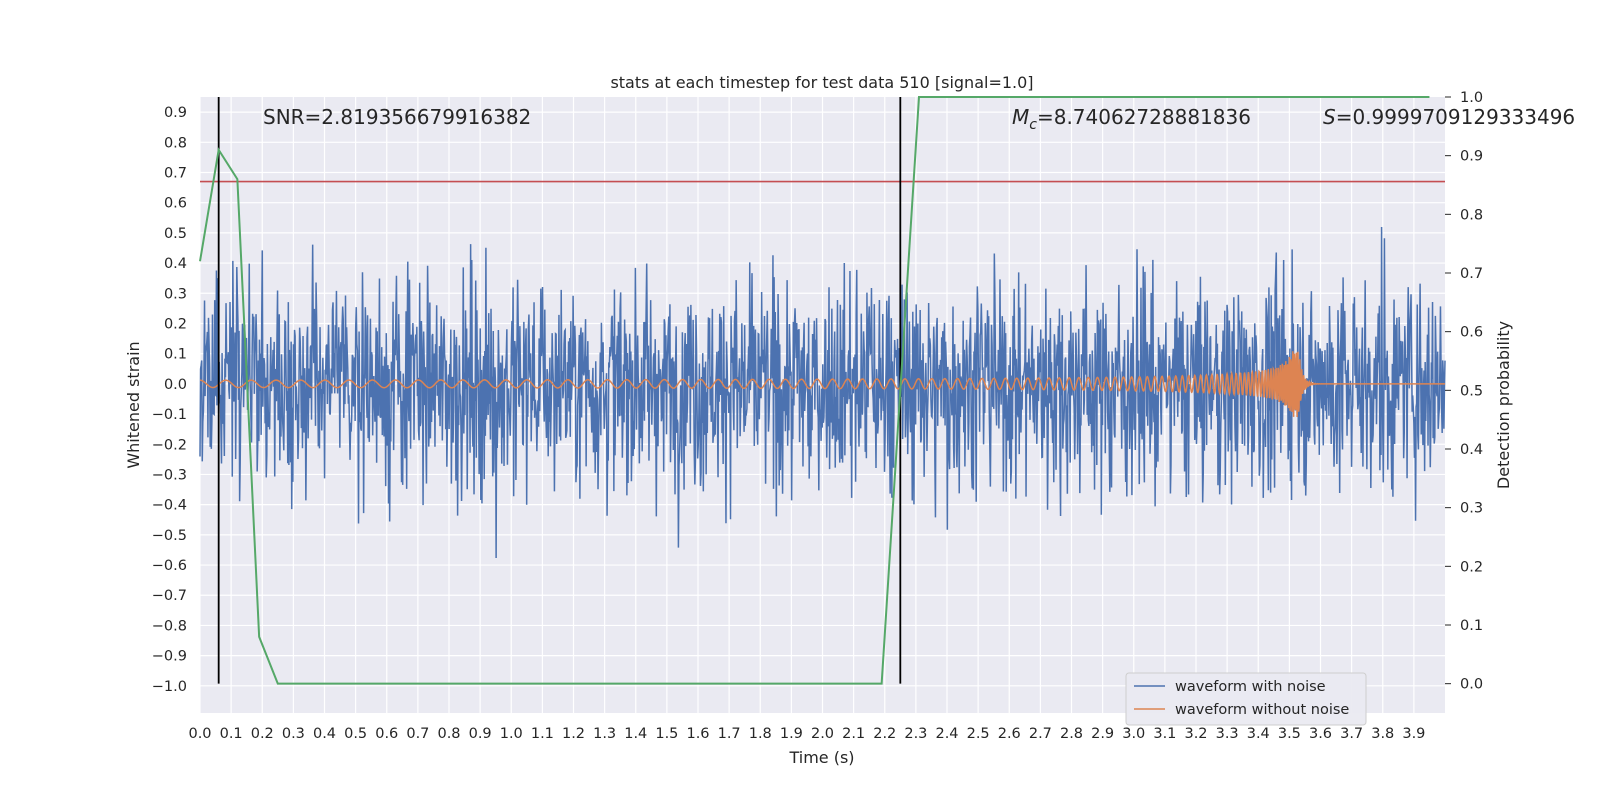  What do you see at coordinates (1471, 509) in the screenshot?
I see `y-right-tick-label: 0.3` at bounding box center [1471, 509].